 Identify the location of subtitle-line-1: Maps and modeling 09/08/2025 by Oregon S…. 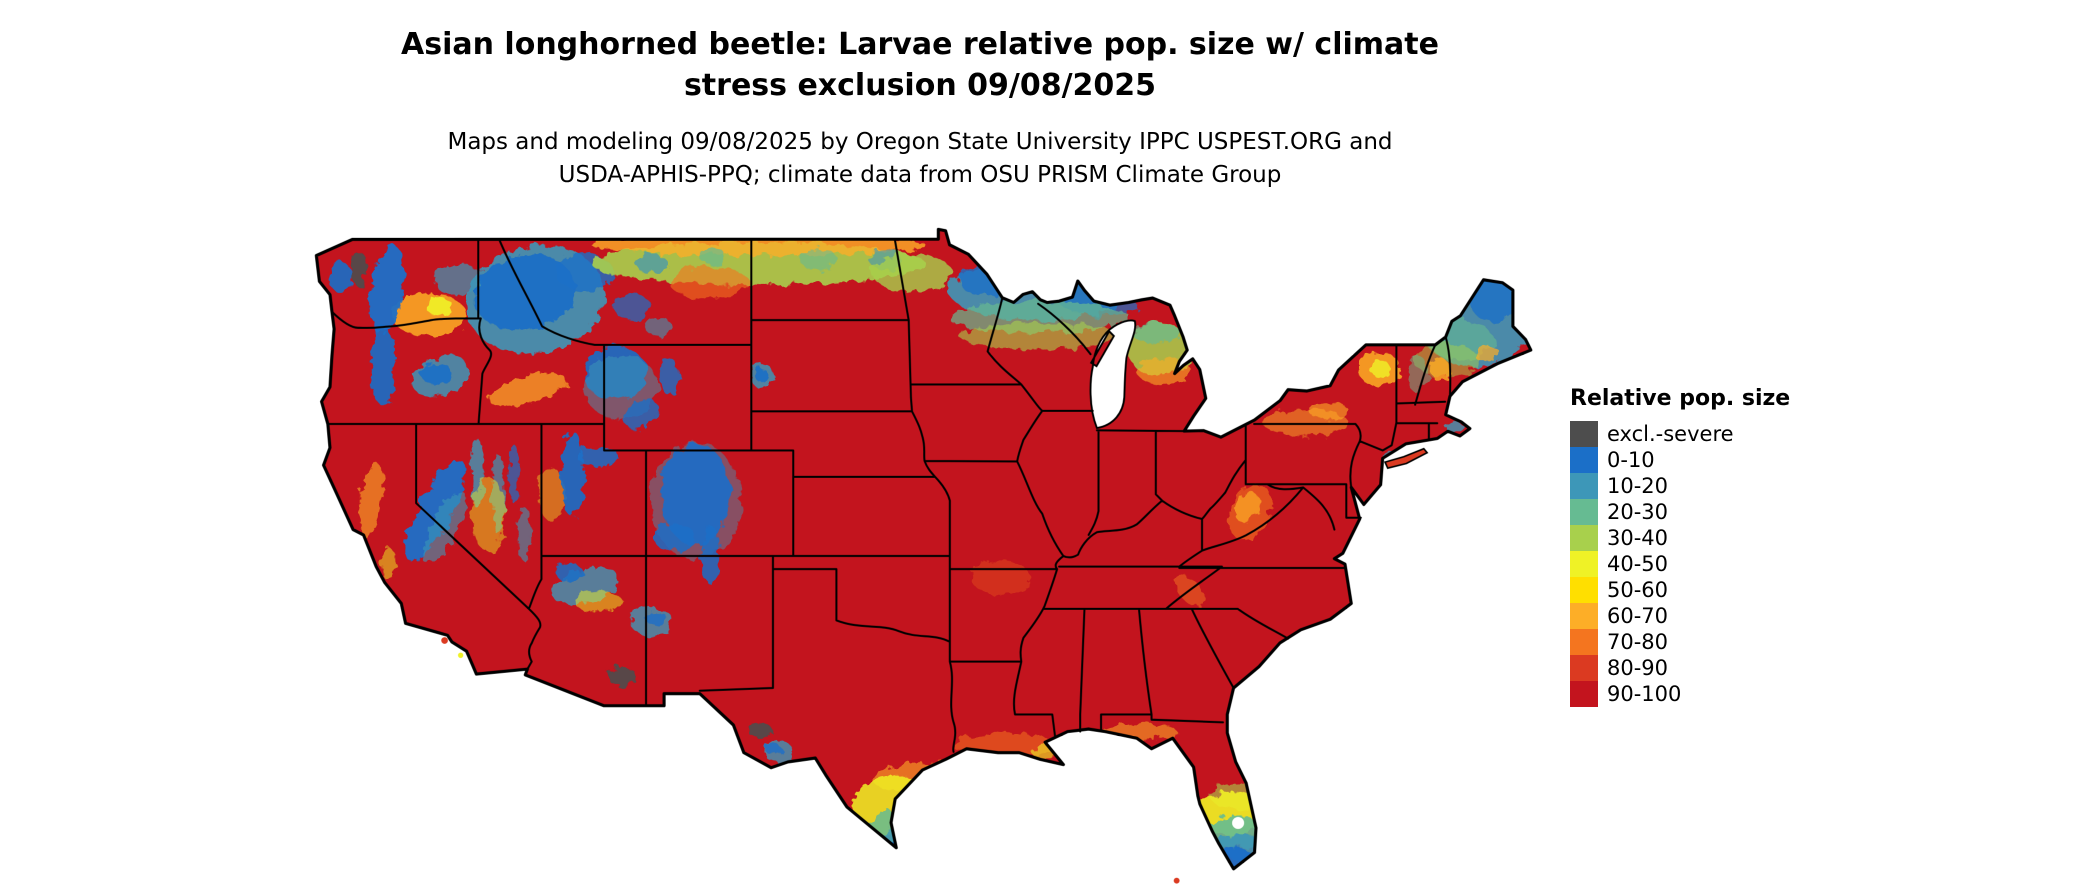
(920, 142).